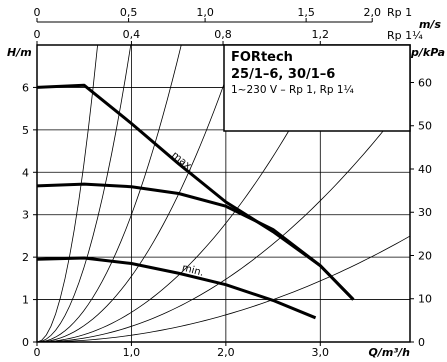  I want to click on x-axis-ticks: 0 1,0 2,0 3,0, so click(182, 350).